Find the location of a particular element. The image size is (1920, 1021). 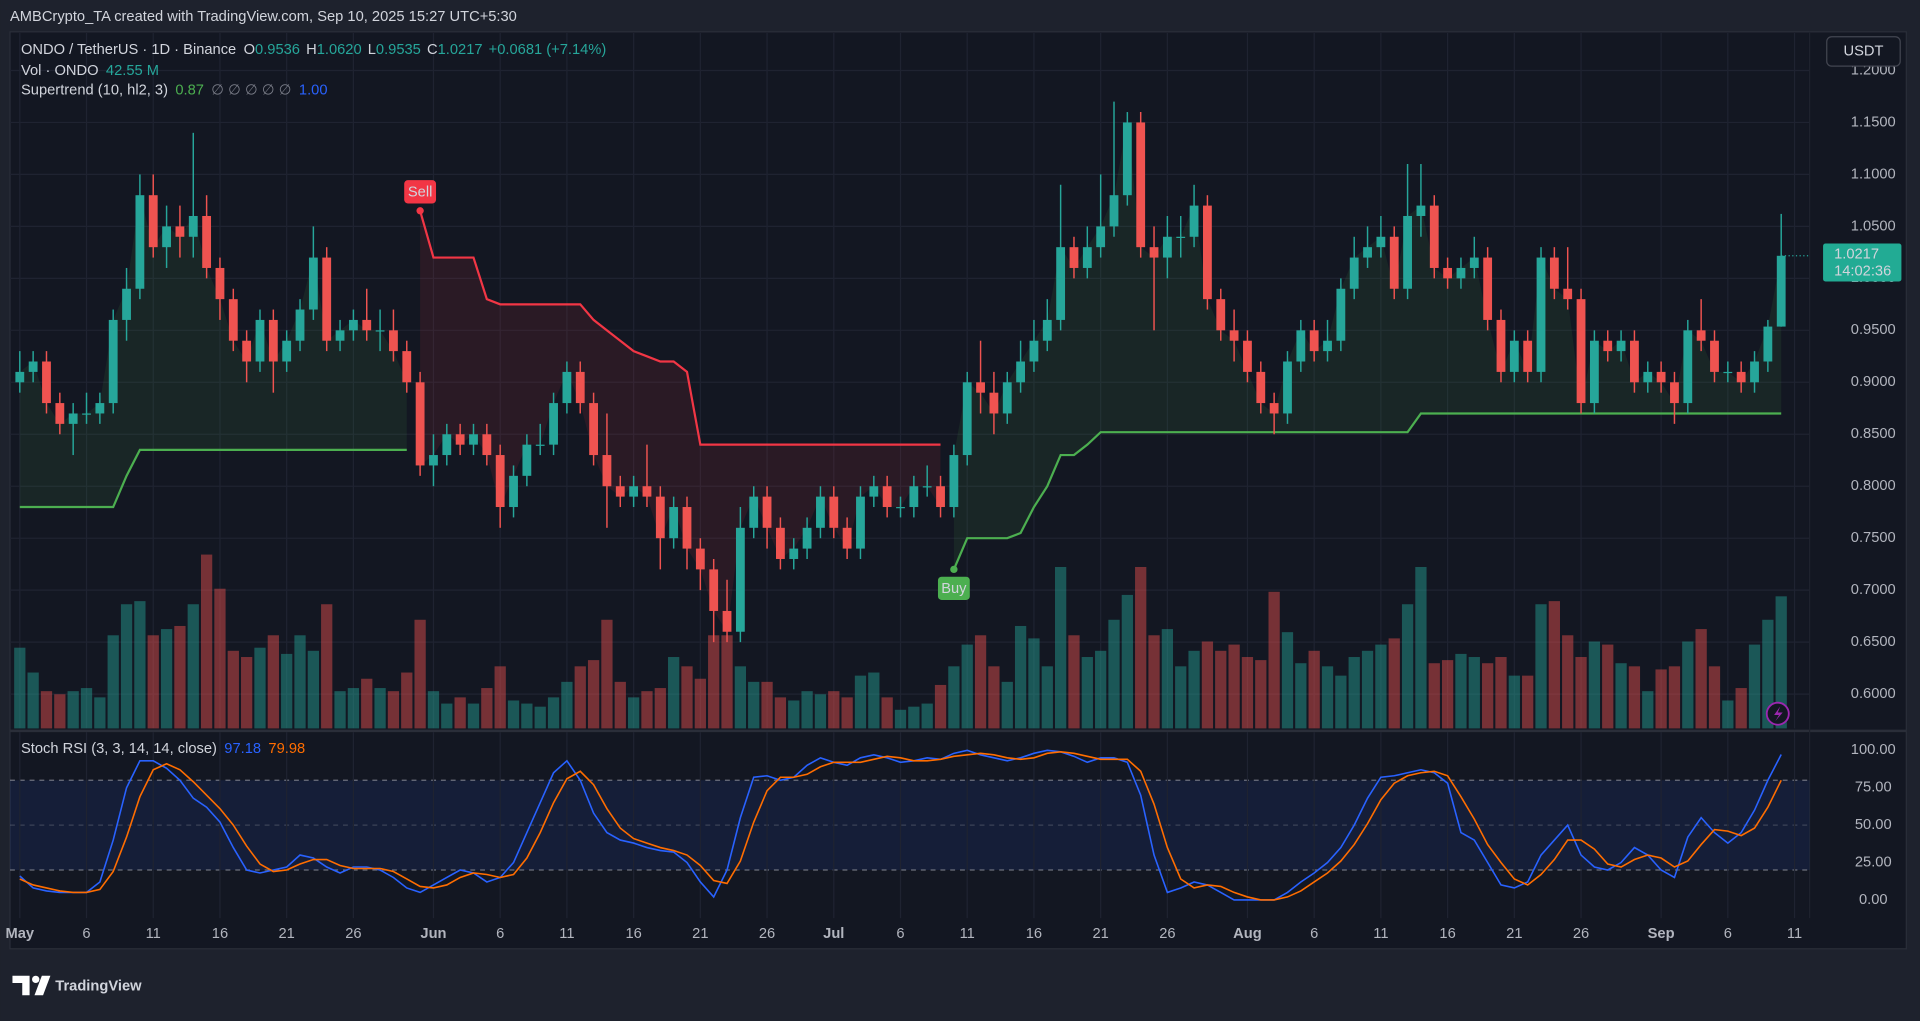

currency: USDT is located at coordinates (1863, 51).